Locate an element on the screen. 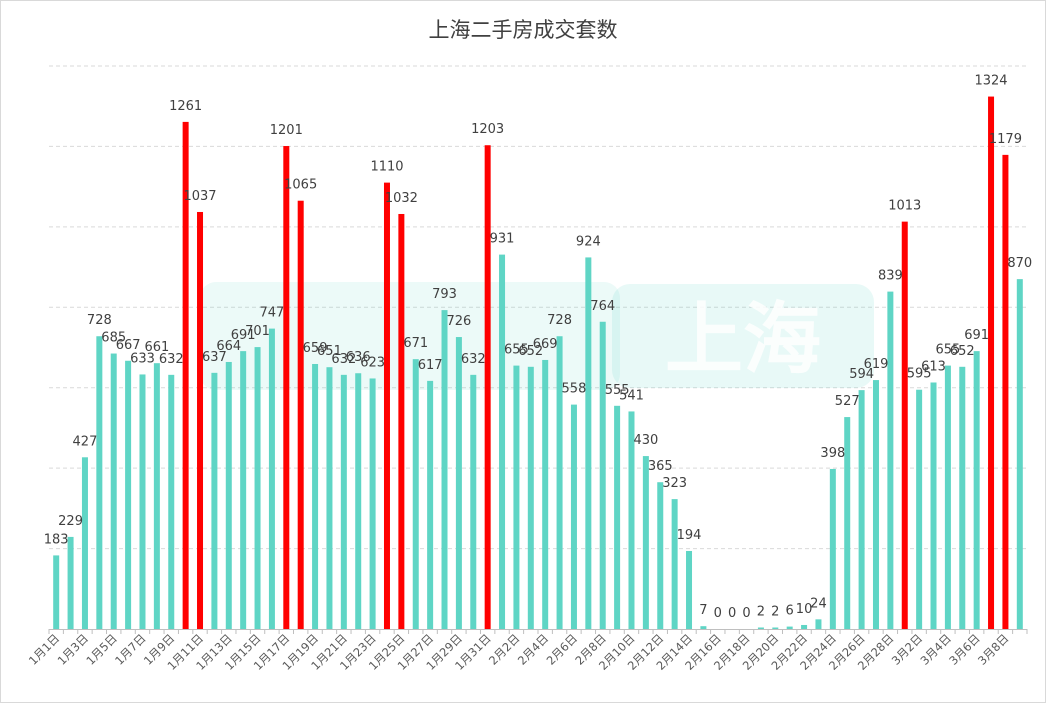 This screenshot has width=1046, height=703. bar-1月28日 is located at coordinates (444, 469).